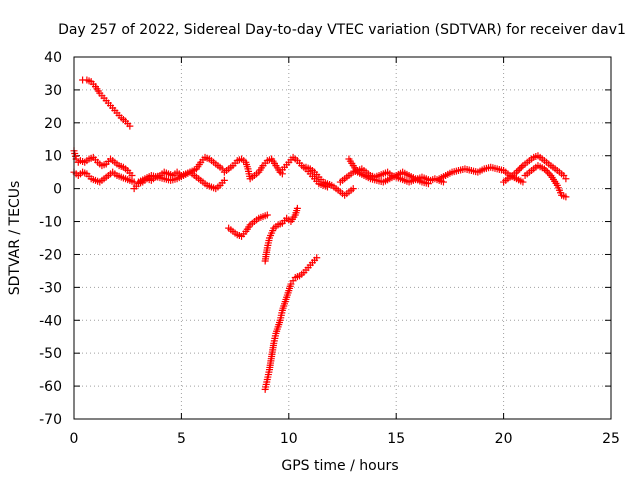 The height and width of the screenshot is (480, 640). I want to click on series-arc-mid-afternoon, so click(388, 171).